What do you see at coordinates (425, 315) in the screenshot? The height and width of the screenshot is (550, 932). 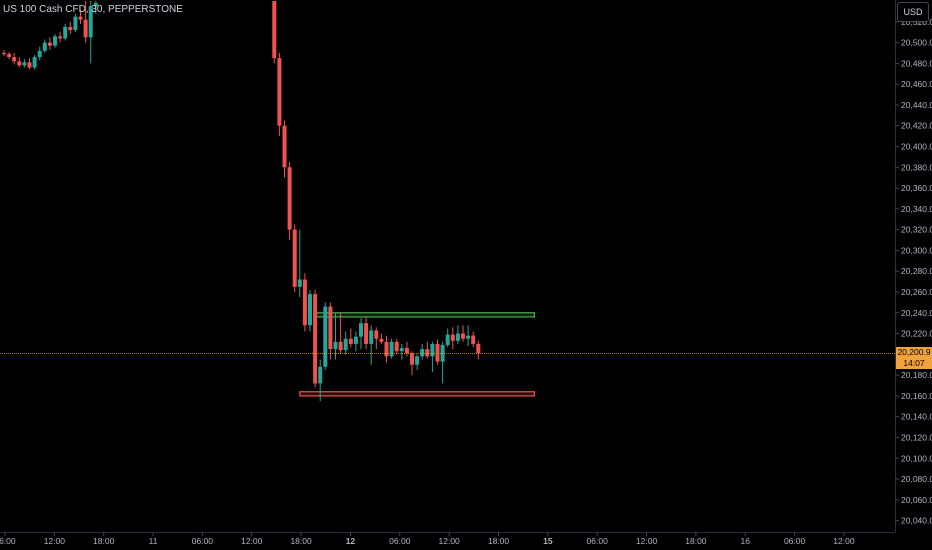 I see `resistance-zone-box` at bounding box center [425, 315].